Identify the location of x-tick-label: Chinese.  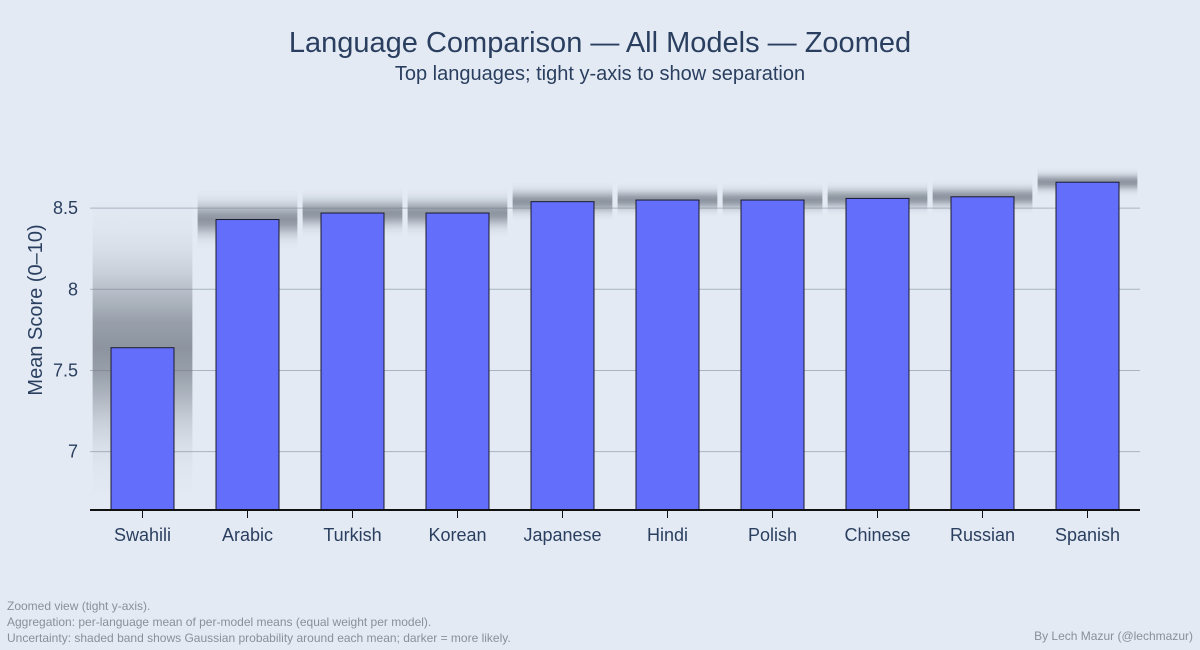
(877, 535).